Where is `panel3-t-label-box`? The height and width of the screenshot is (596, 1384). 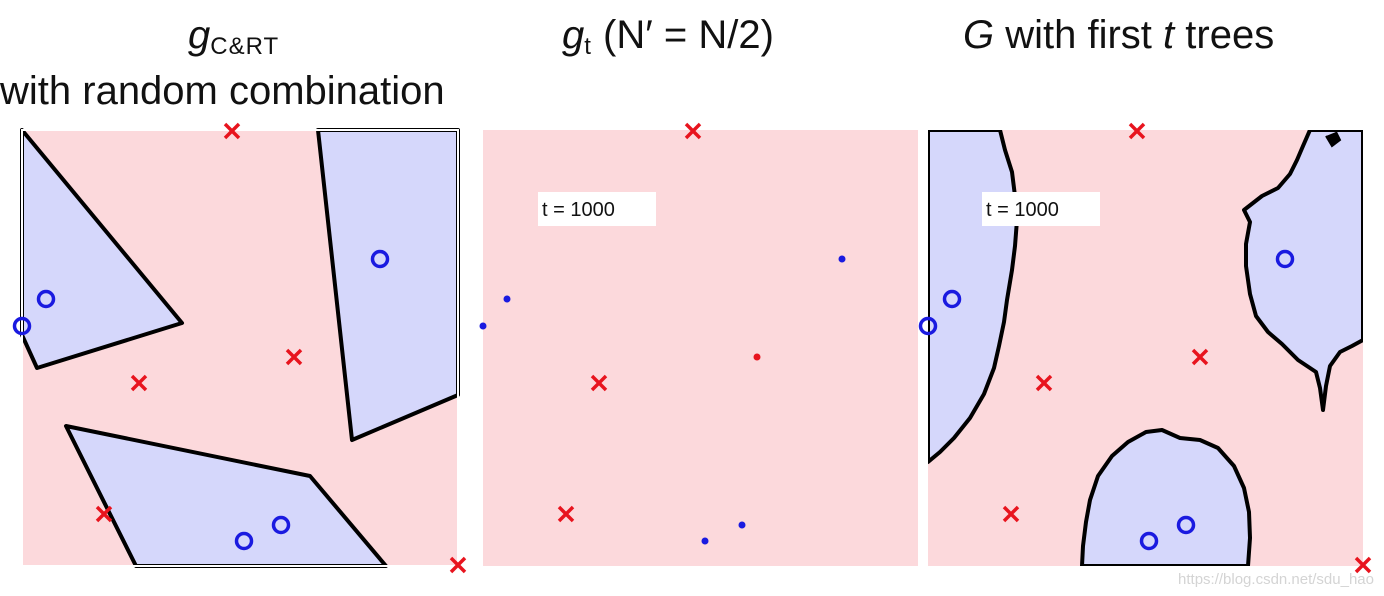
panel3-t-label-box is located at coordinates (1041, 209).